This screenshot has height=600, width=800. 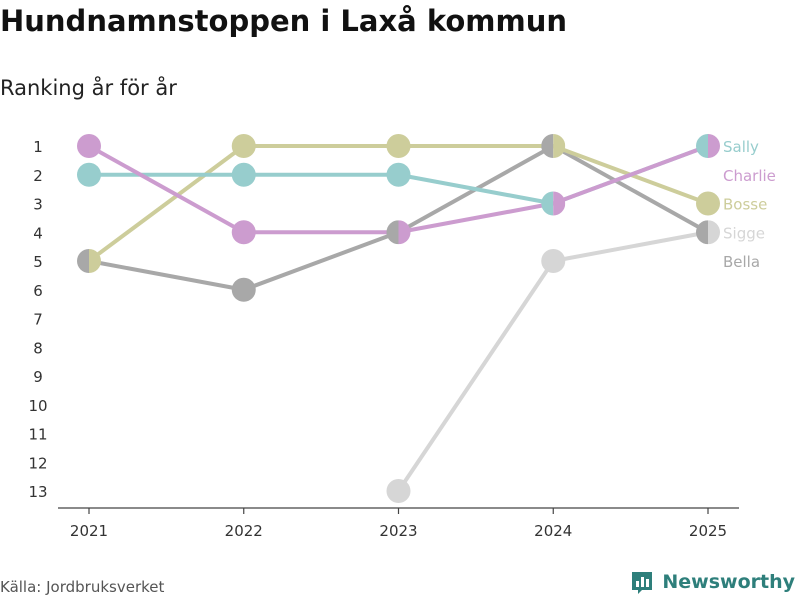 I want to click on x-tick-label: 2021, so click(x=89, y=531).